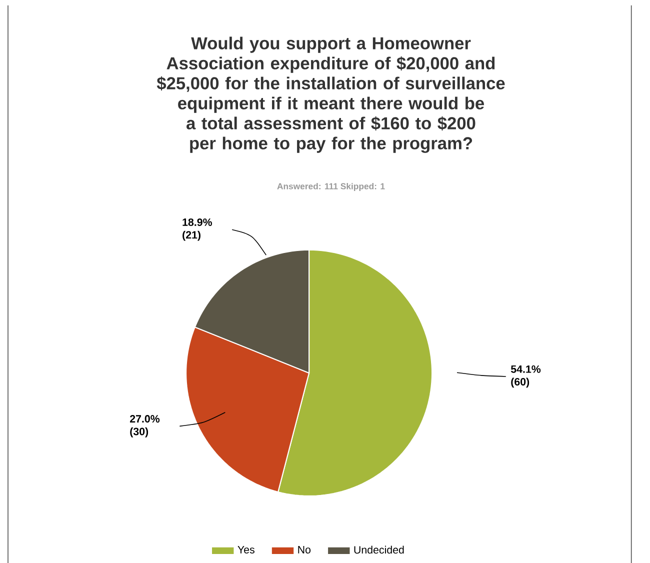 Image resolution: width=650 pixels, height=563 pixels. What do you see at coordinates (331, 187) in the screenshot?
I see `chart-subtitle: Answered: 111 Skipped: 1` at bounding box center [331, 187].